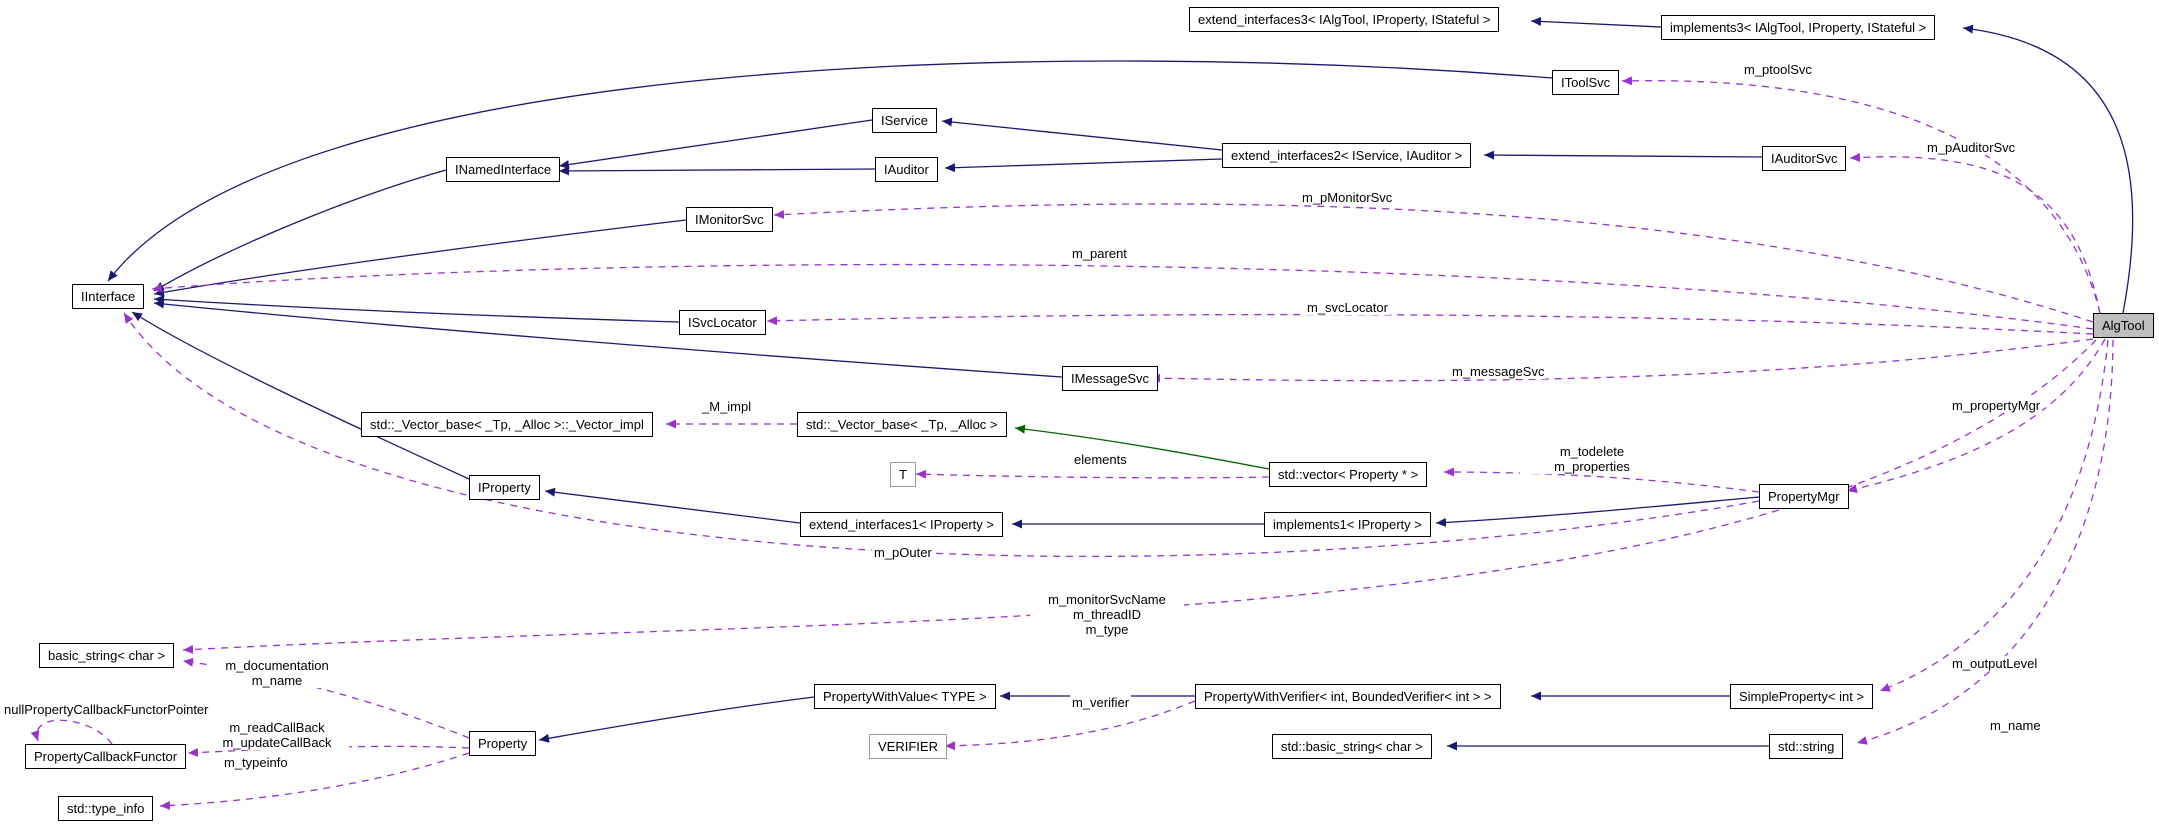 Image resolution: width=2159 pixels, height=827 pixels. I want to click on edge-label-m-name: m_name, so click(2015, 725).